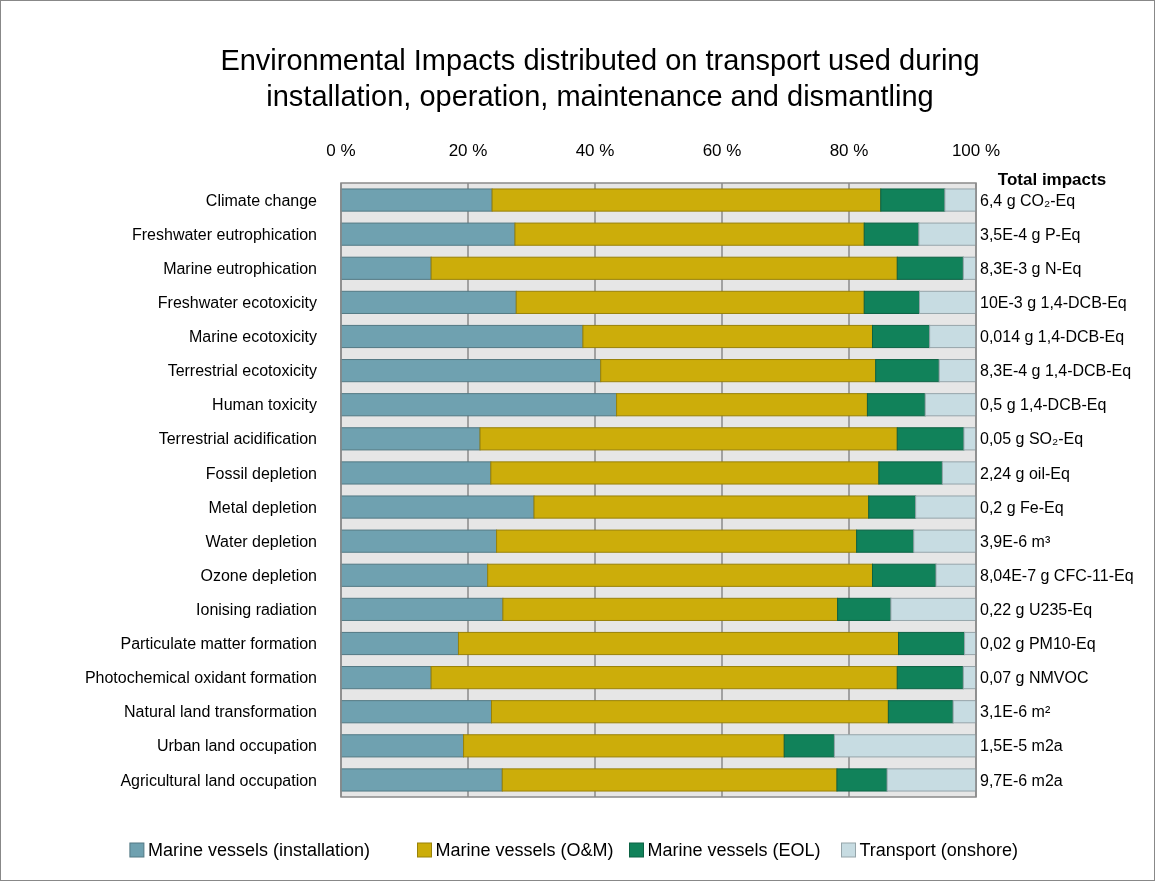 The height and width of the screenshot is (881, 1155). I want to click on y-tick-label: Marine eutrophication, so click(240, 268).